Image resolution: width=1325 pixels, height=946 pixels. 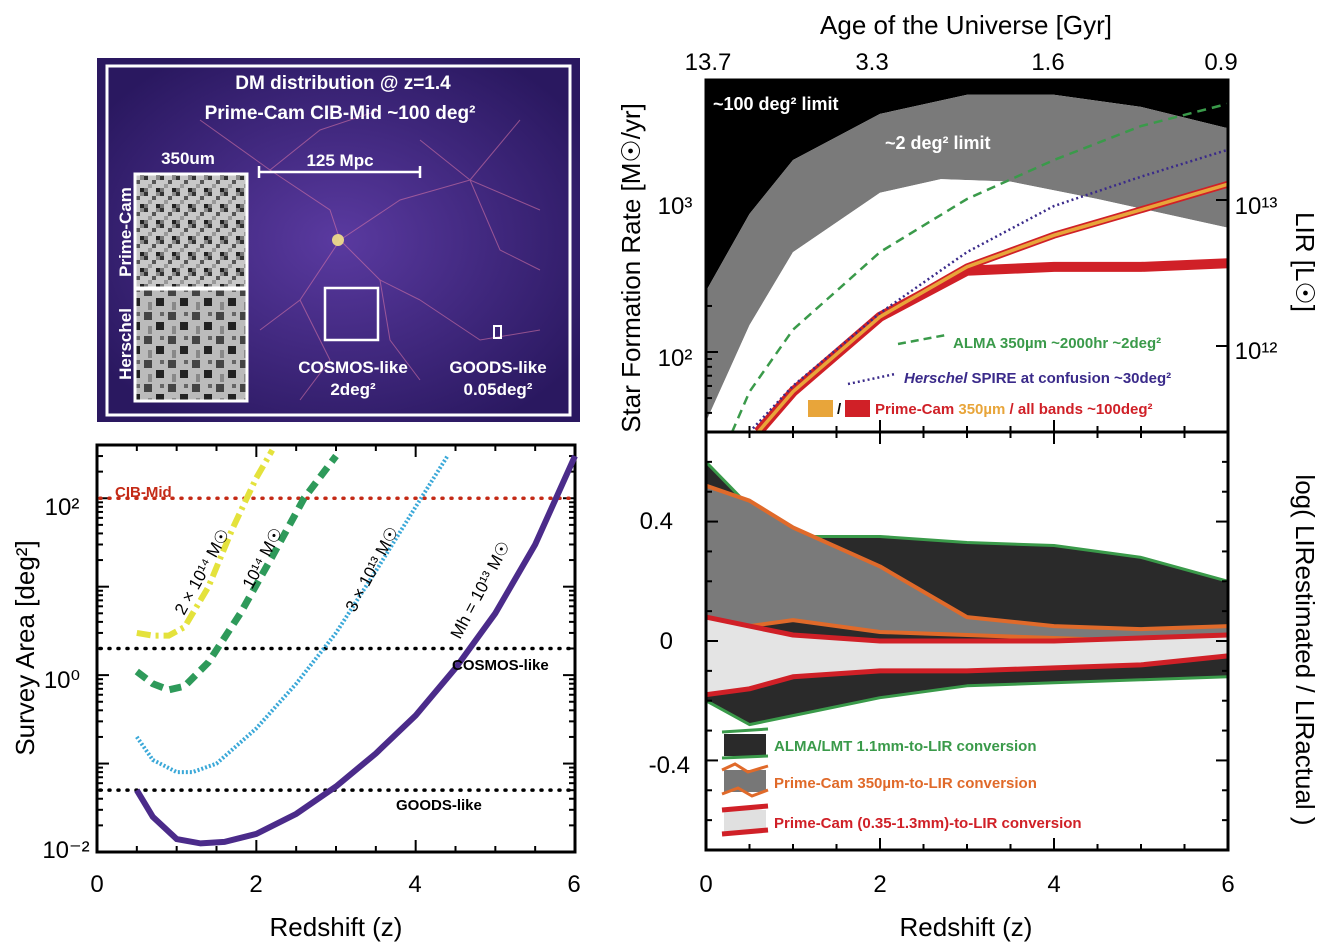 What do you see at coordinates (857, 408) in the screenshot?
I see `legend-pcall-swatch` at bounding box center [857, 408].